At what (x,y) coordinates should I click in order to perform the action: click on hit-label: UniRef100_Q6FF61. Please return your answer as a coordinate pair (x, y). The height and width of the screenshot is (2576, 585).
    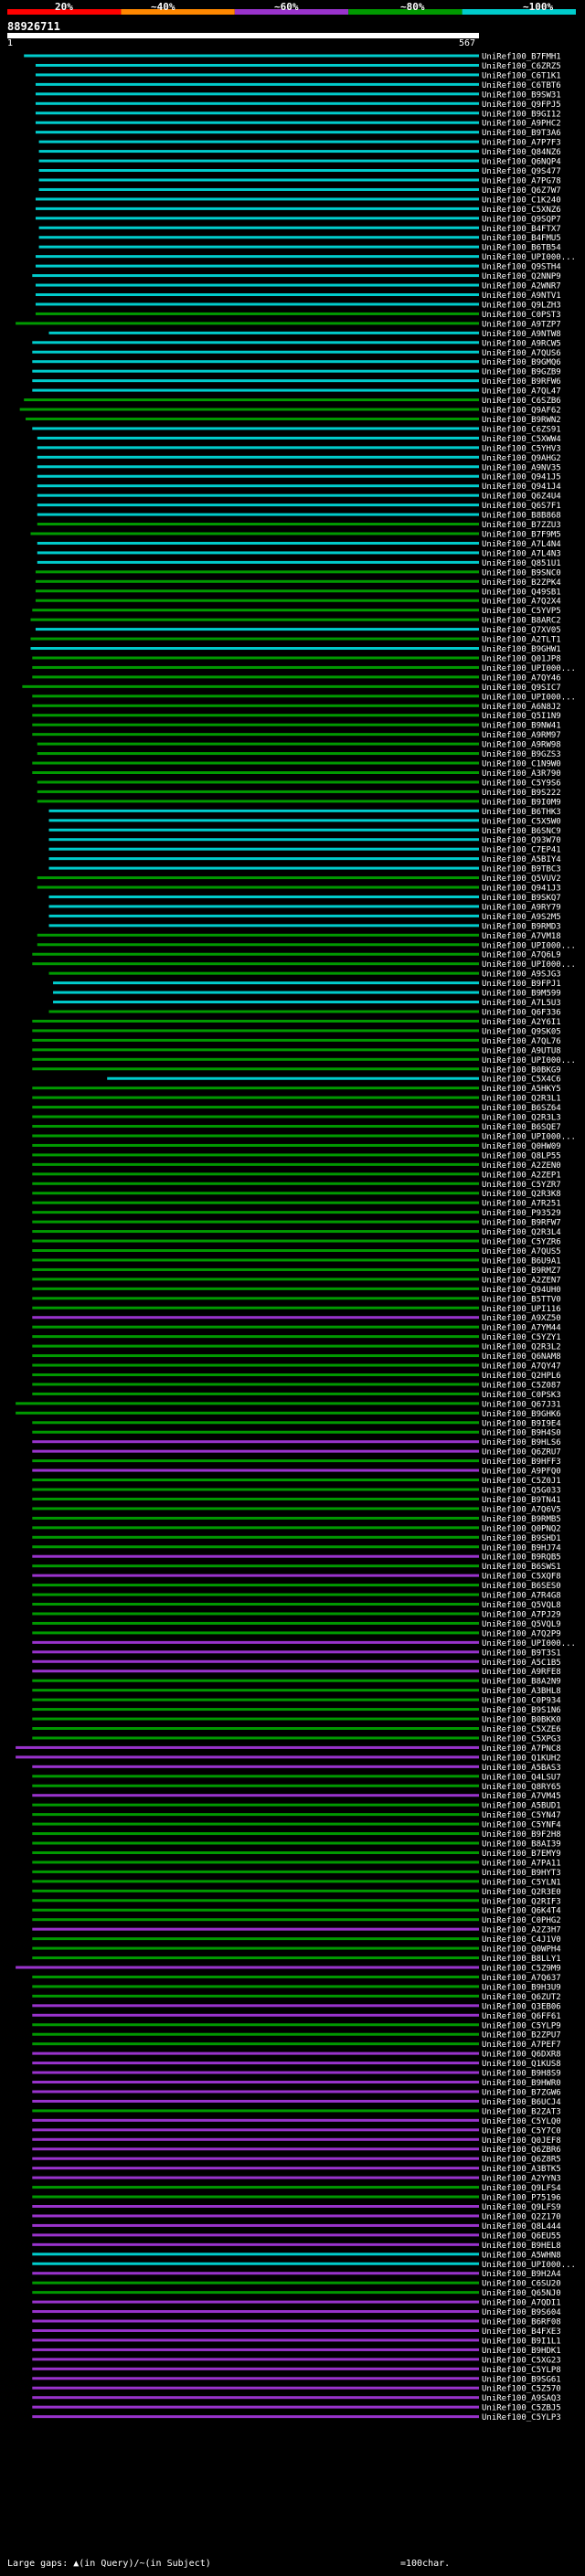
    Looking at the image, I should click on (521, 2016).